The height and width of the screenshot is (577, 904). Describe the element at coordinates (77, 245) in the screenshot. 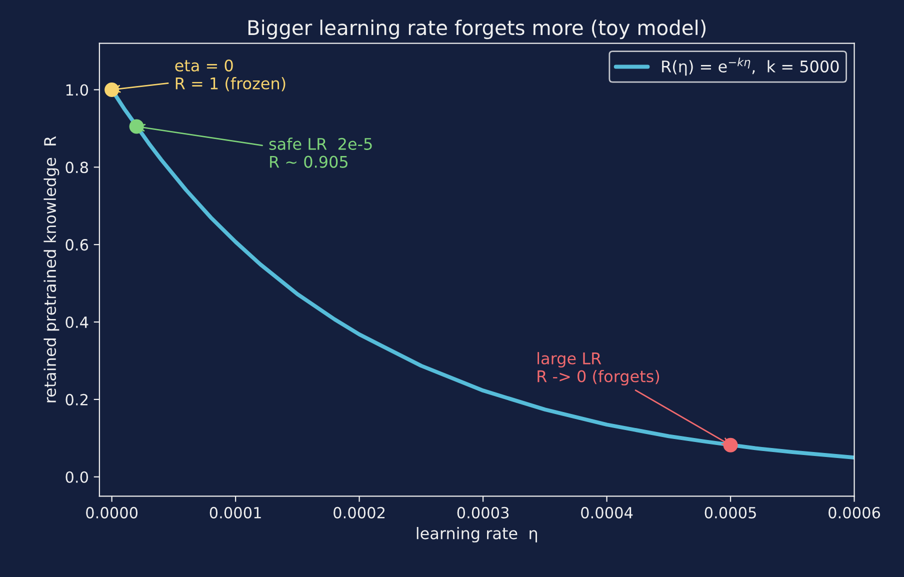

I see `y-tick-label: 0.6` at that location.